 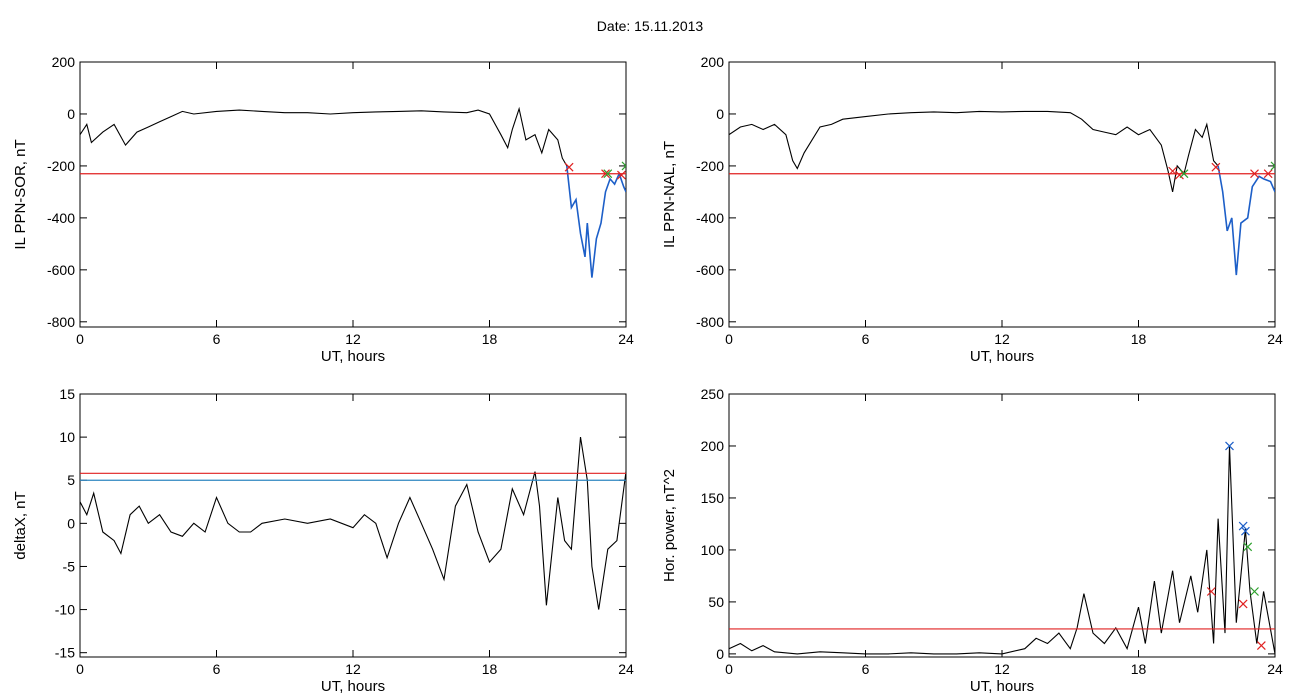 What do you see at coordinates (713, 498) in the screenshot?
I see `y-tick-label: 150` at bounding box center [713, 498].